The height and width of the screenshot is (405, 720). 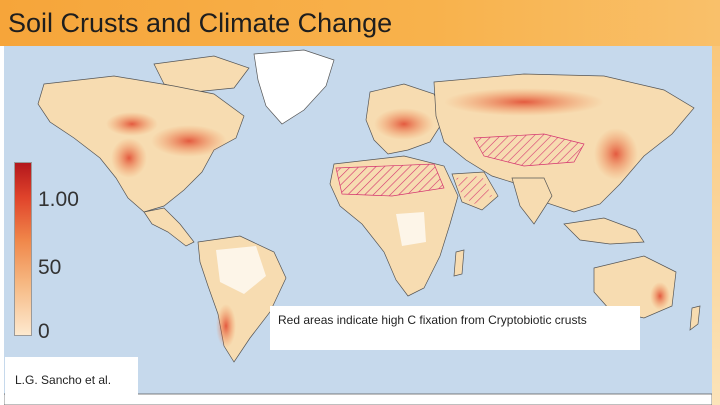 What do you see at coordinates (532, 201) in the screenshot?
I see `landmass-india` at bounding box center [532, 201].